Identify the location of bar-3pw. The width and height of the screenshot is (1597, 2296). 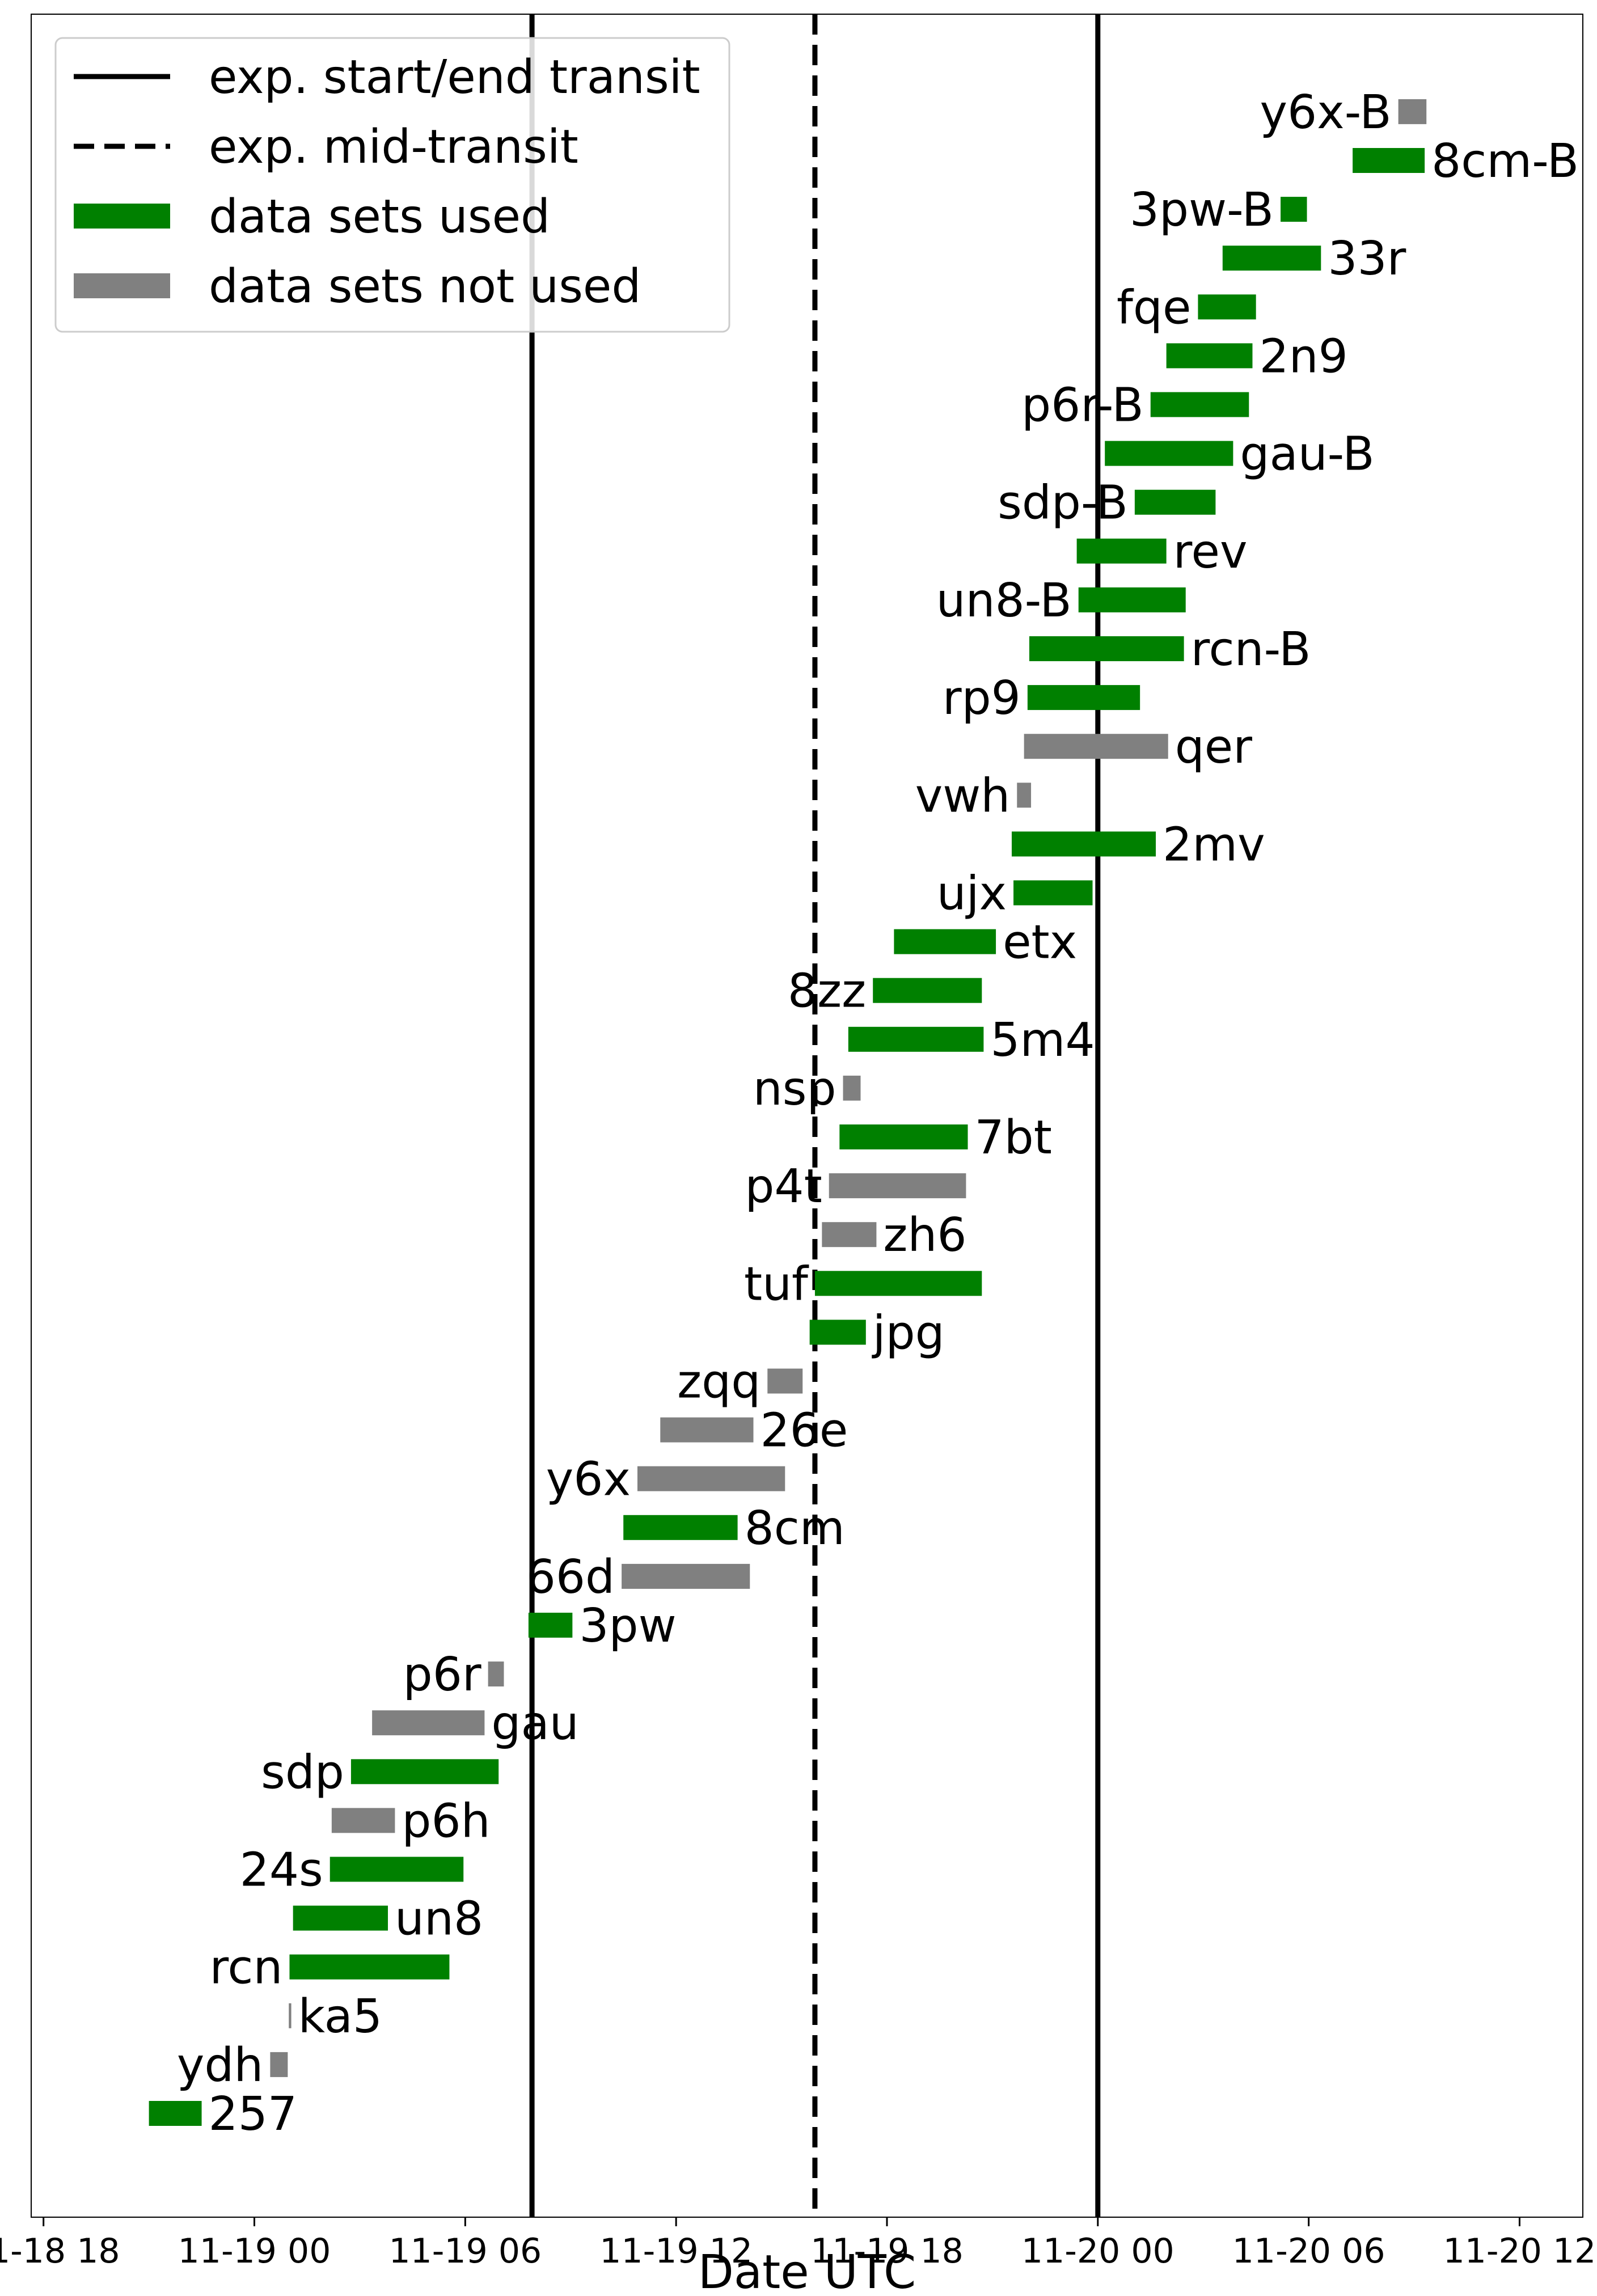
(550, 1625).